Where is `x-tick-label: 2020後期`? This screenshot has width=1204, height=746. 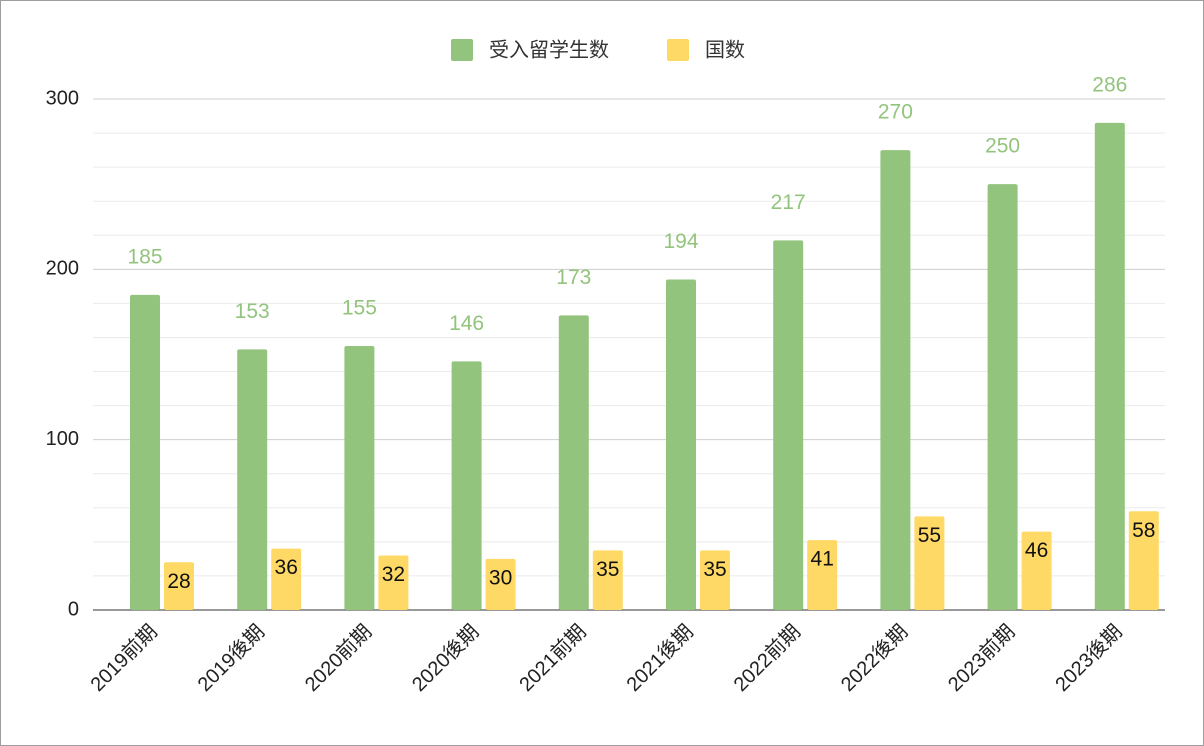
x-tick-label: 2020後期 is located at coordinates (445, 658).